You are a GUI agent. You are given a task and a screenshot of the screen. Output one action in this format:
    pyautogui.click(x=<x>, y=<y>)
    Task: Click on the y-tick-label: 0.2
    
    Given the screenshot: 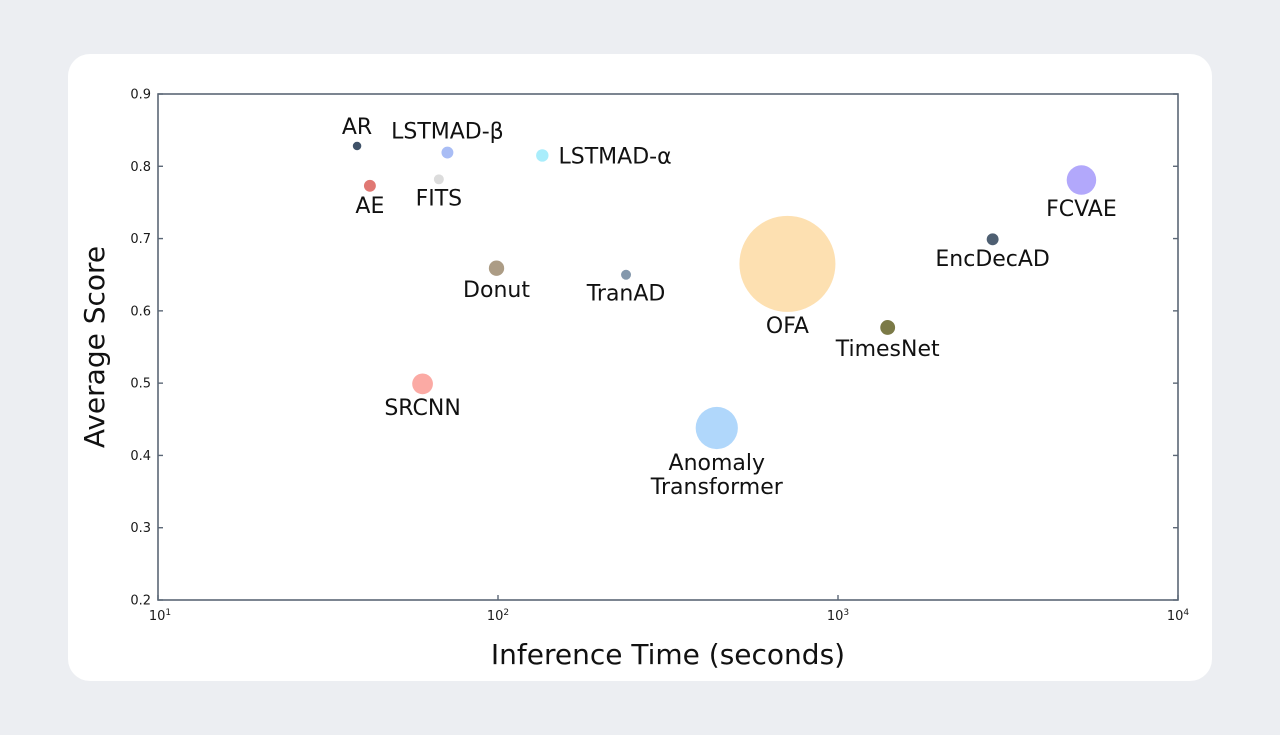 What is the action you would take?
    pyautogui.click(x=140, y=601)
    